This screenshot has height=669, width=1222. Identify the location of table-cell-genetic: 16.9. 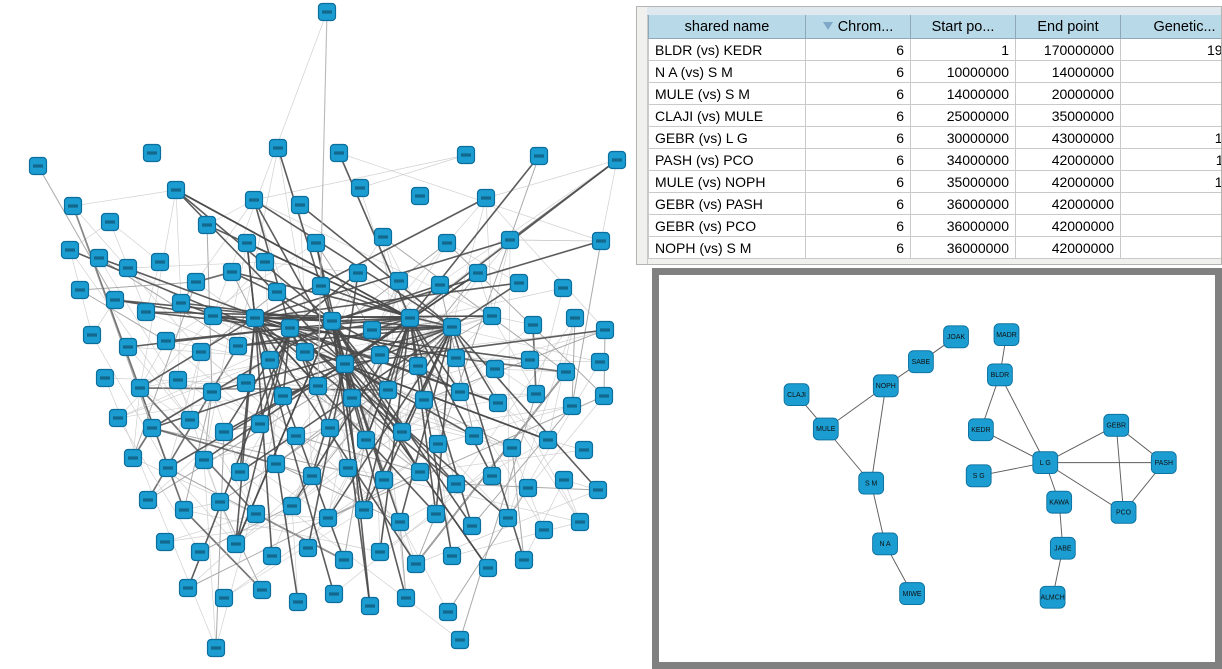
(1170, 137).